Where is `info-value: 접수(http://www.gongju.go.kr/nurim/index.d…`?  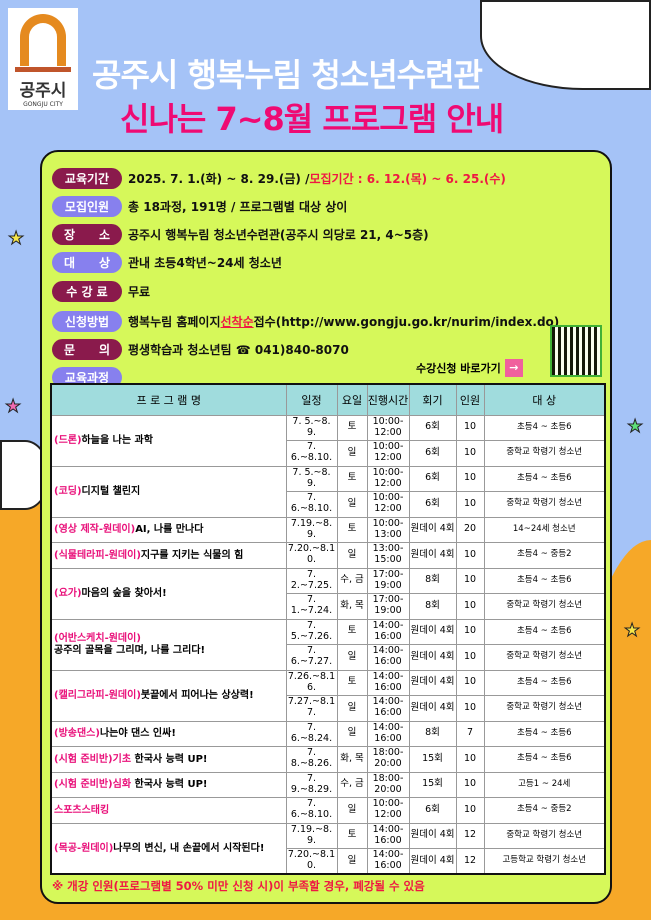
info-value: 접수(http://www.gongju.go.kr/nurim/index.d… is located at coordinates (406, 321).